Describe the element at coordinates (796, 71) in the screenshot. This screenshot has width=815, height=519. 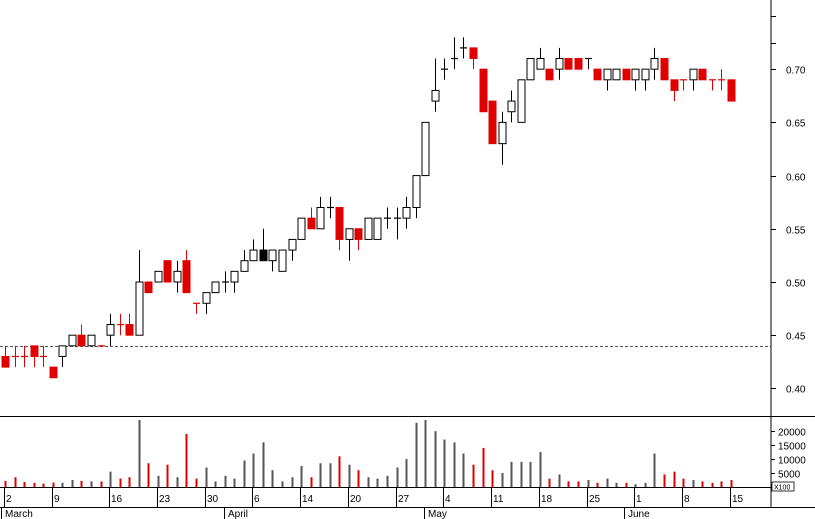
I see `price-tick-label: 0.70` at that location.